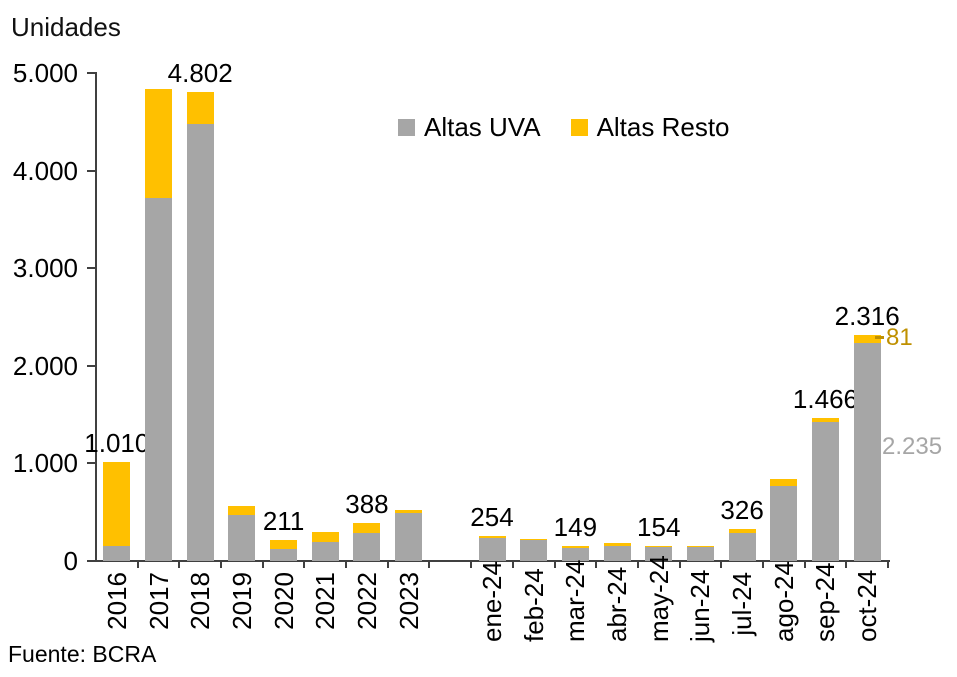 This screenshot has height=677, width=957. Describe the element at coordinates (408, 601) in the screenshot. I see `x-axis-label: 2023` at that location.